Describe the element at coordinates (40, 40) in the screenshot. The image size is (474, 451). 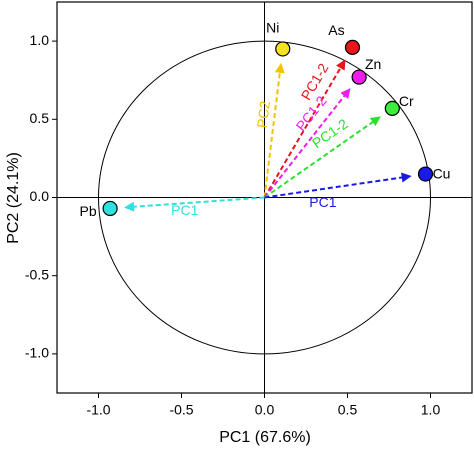
I see `y-tick-label: 1.0` at that location.